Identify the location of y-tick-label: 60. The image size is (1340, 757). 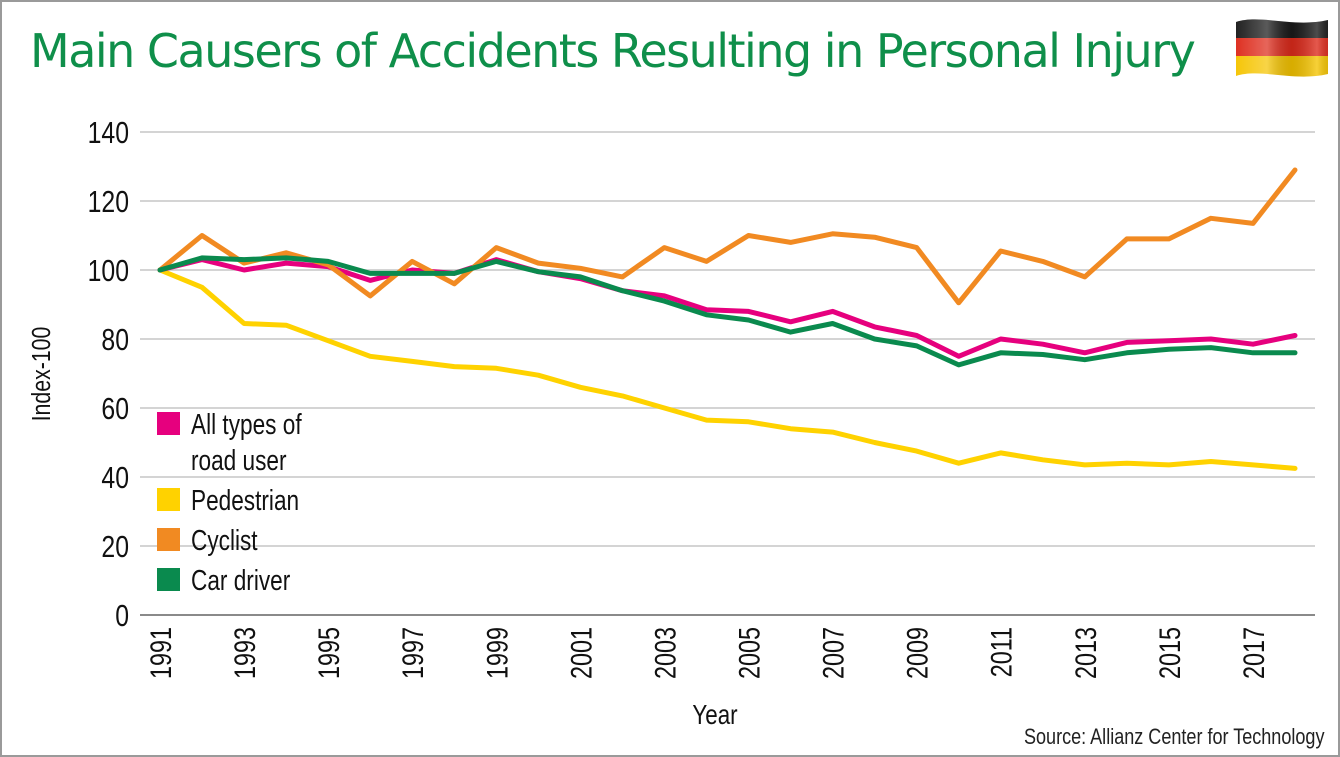
(115, 408).